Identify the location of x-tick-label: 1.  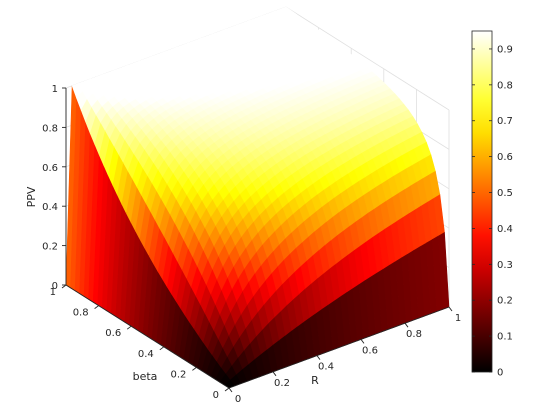
(458, 318).